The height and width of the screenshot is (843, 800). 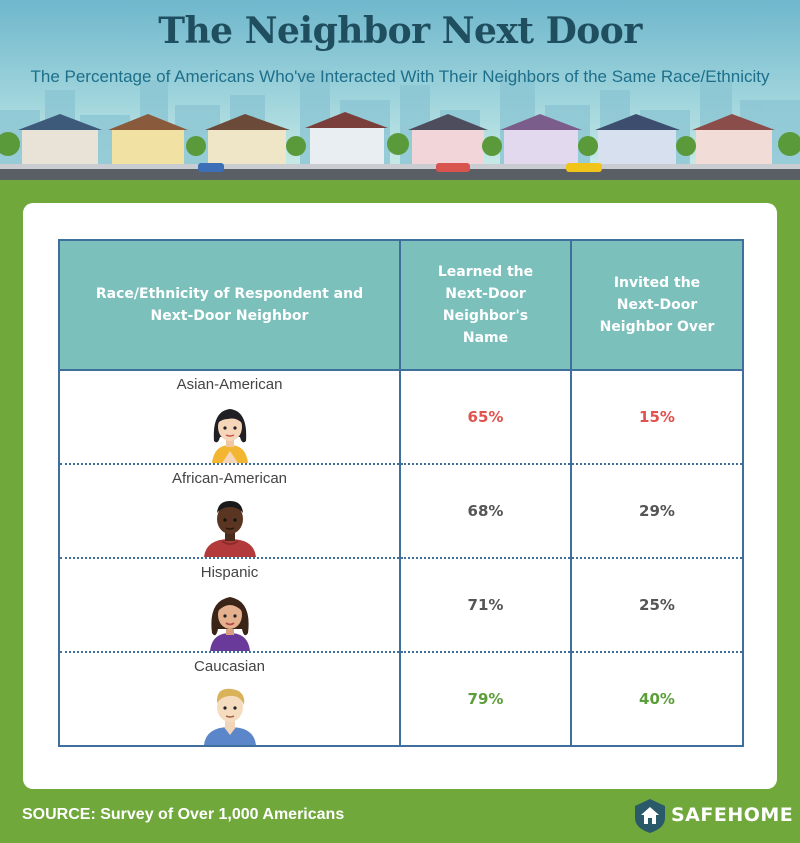 What do you see at coordinates (400, 146) in the screenshot?
I see `neighborhood-houses-illustration` at bounding box center [400, 146].